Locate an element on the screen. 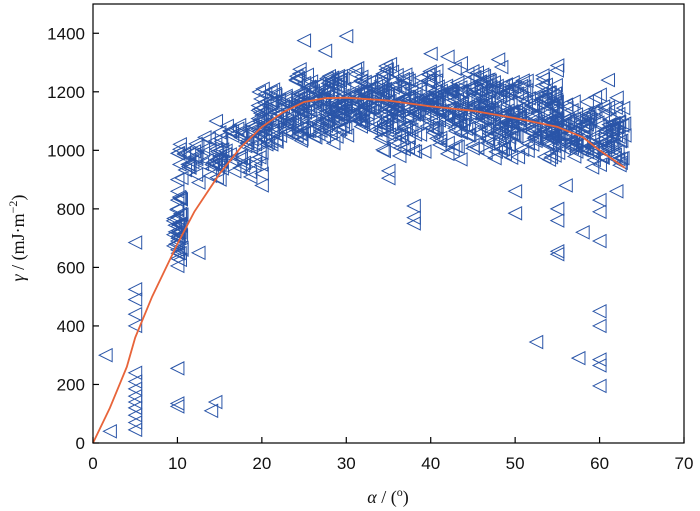  y-axis-symbol: γ is located at coordinates (18, 277).